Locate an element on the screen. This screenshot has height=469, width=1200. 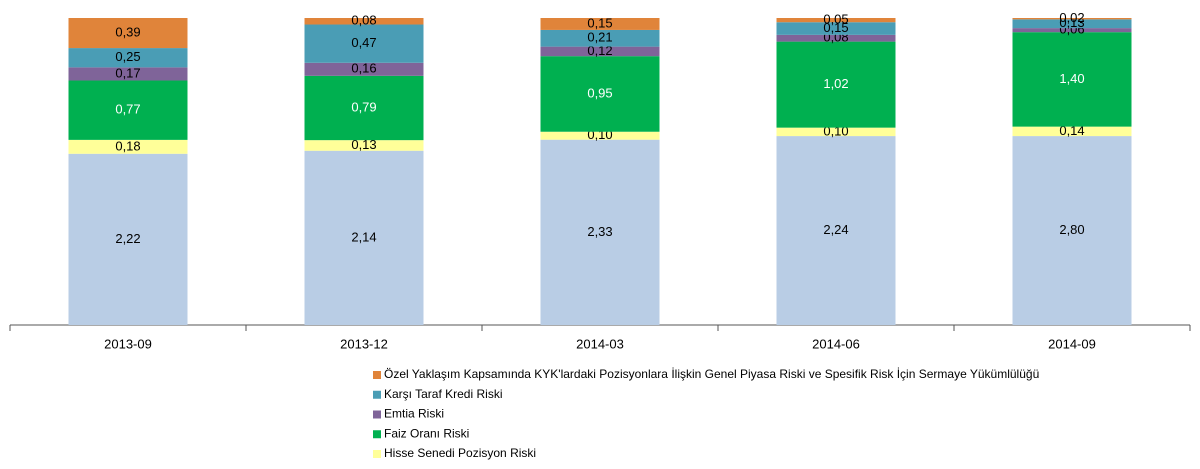
data-label: 0,47 is located at coordinates (363, 42).